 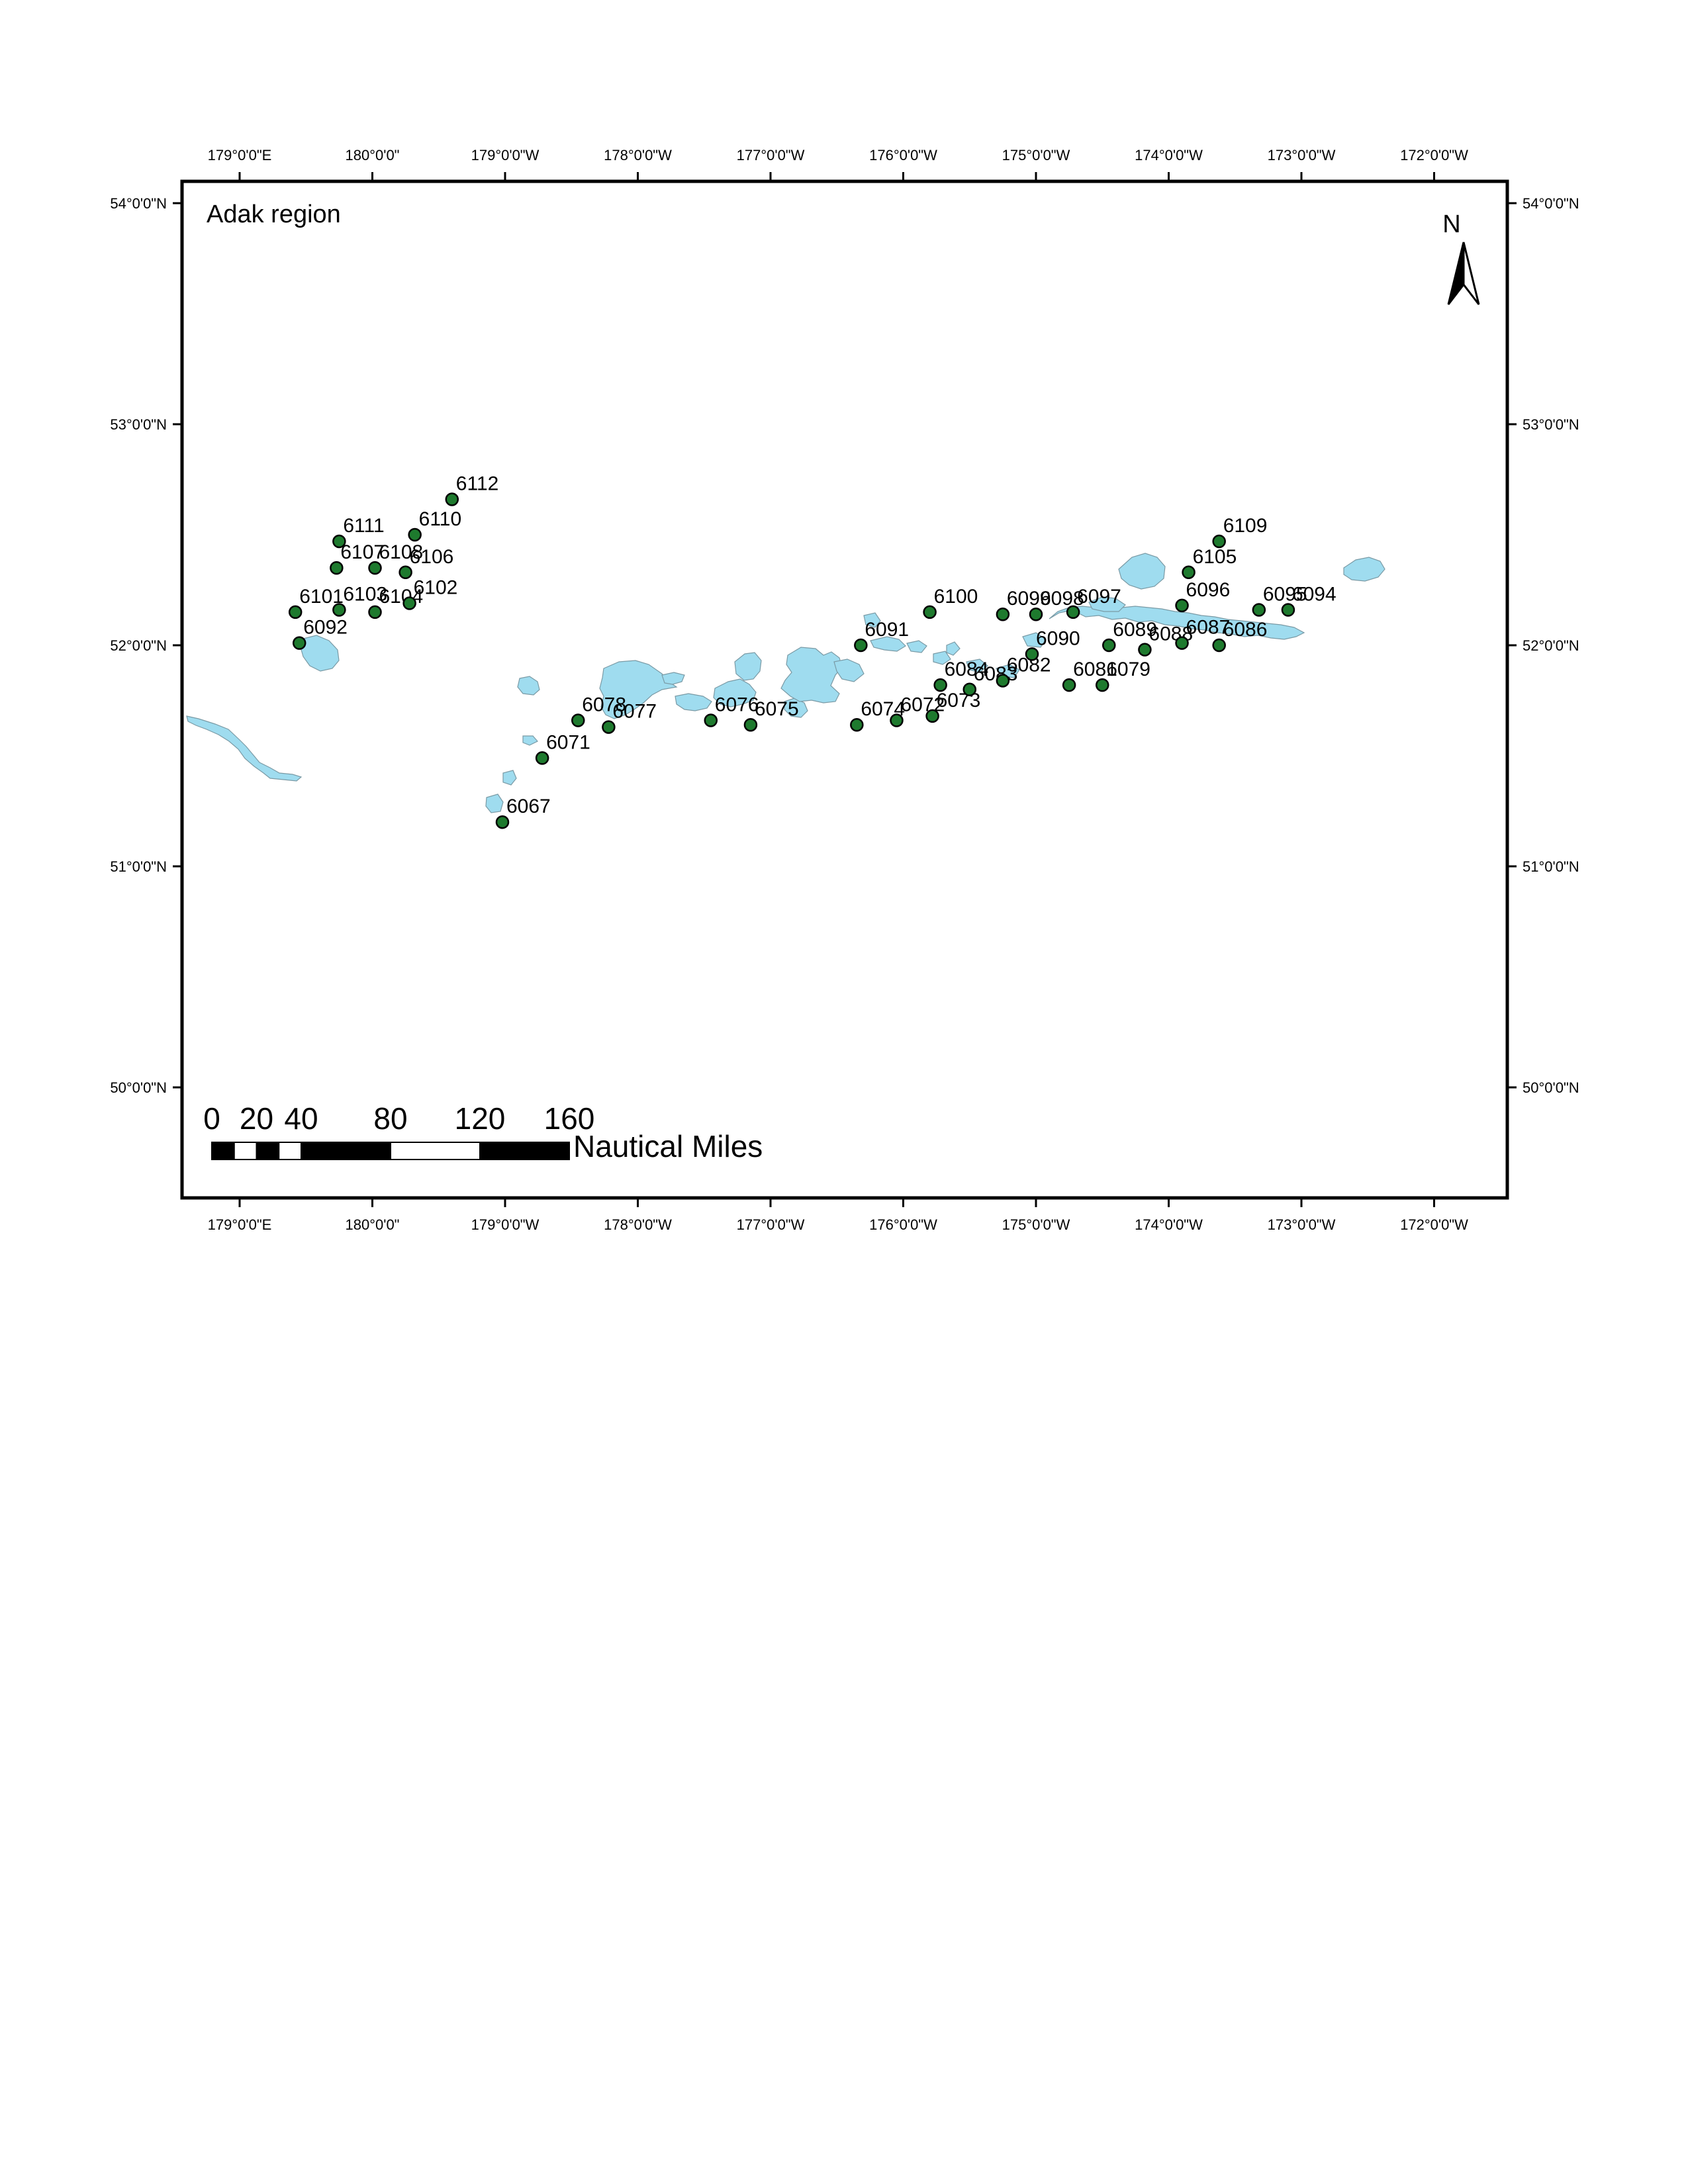 What do you see at coordinates (1029, 599) in the screenshot?
I see `station-label: 6099` at bounding box center [1029, 599].